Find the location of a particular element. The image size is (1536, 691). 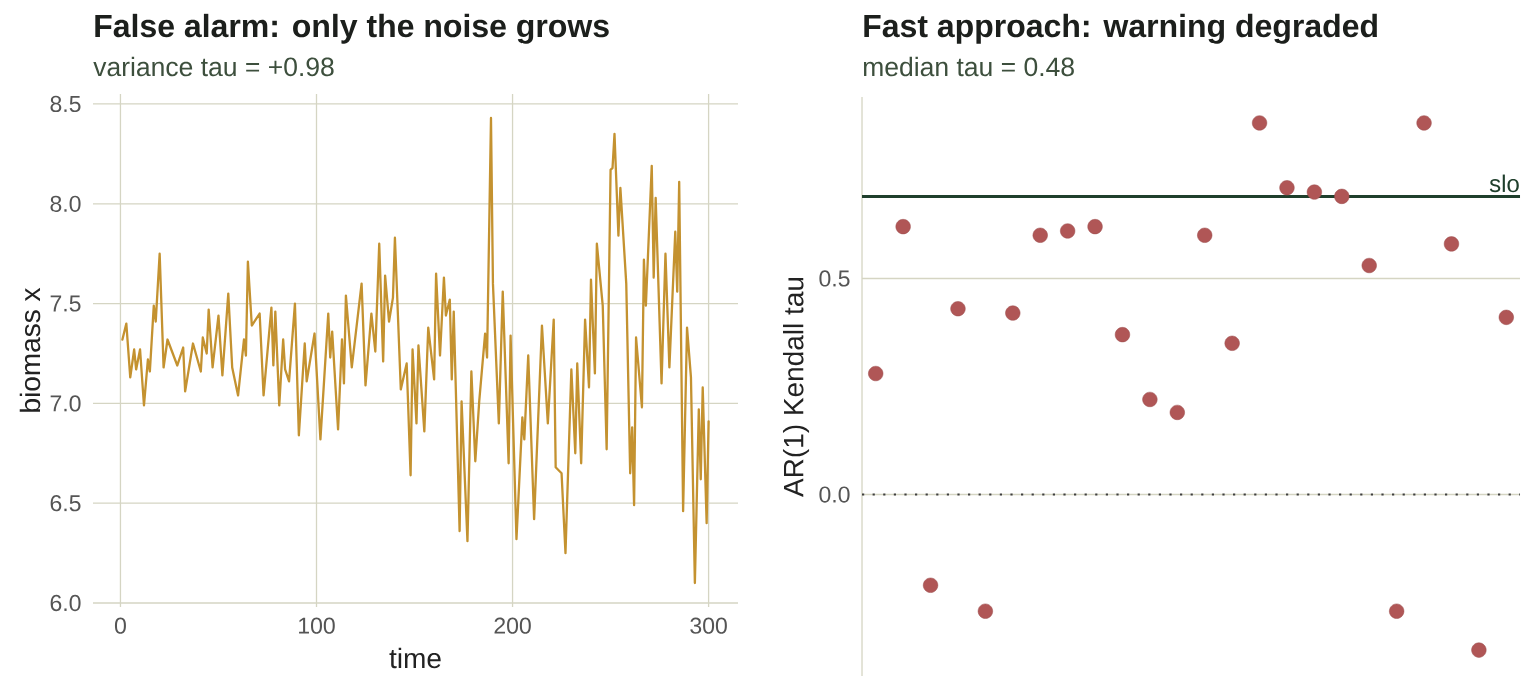

y-tick-label: 6.0 is located at coordinates (65, 603).